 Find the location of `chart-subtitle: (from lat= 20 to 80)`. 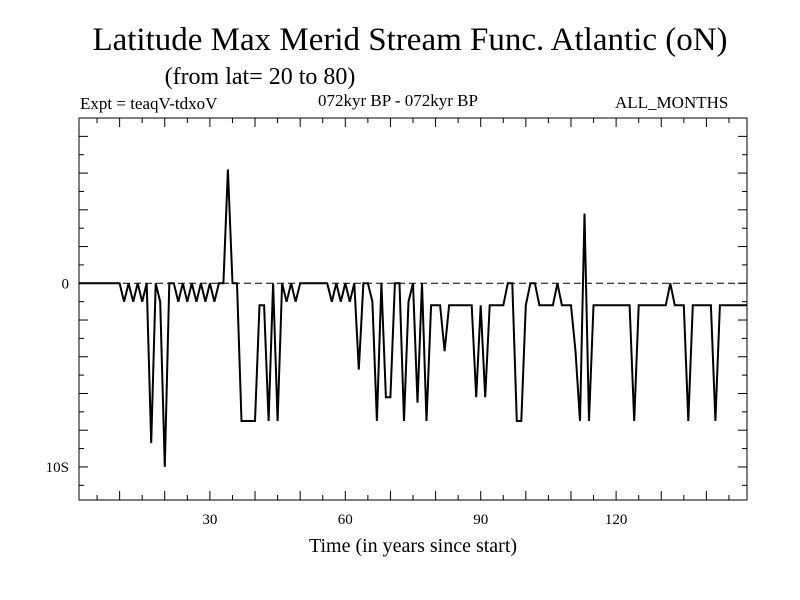

chart-subtitle: (from lat= 20 to 80) is located at coordinates (260, 77).